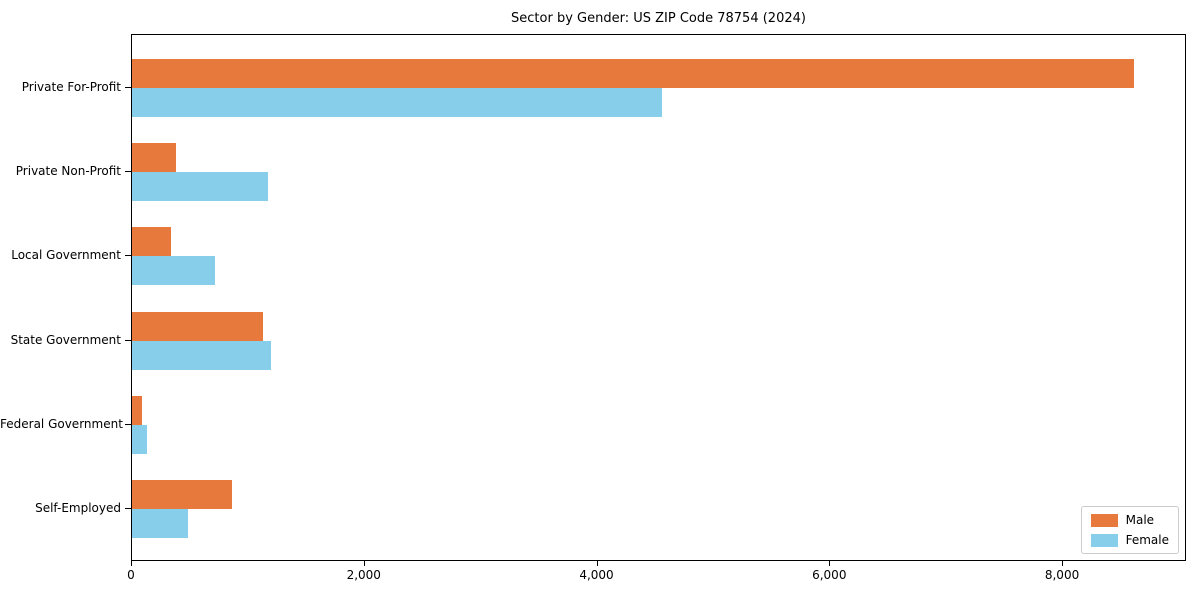 Image resolution: width=1200 pixels, height=600 pixels. Describe the element at coordinates (829, 575) in the screenshot. I see `x-tick-label-6000: 6,000` at that location.